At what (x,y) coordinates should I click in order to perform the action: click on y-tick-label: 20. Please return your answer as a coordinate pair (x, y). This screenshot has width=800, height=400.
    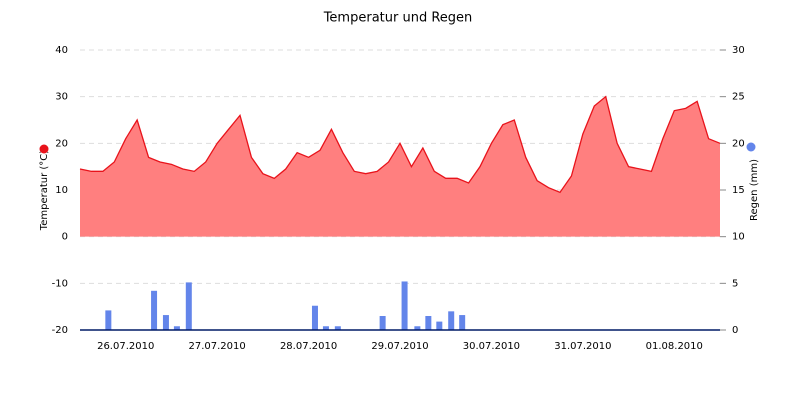
    Looking at the image, I should click on (61, 143).